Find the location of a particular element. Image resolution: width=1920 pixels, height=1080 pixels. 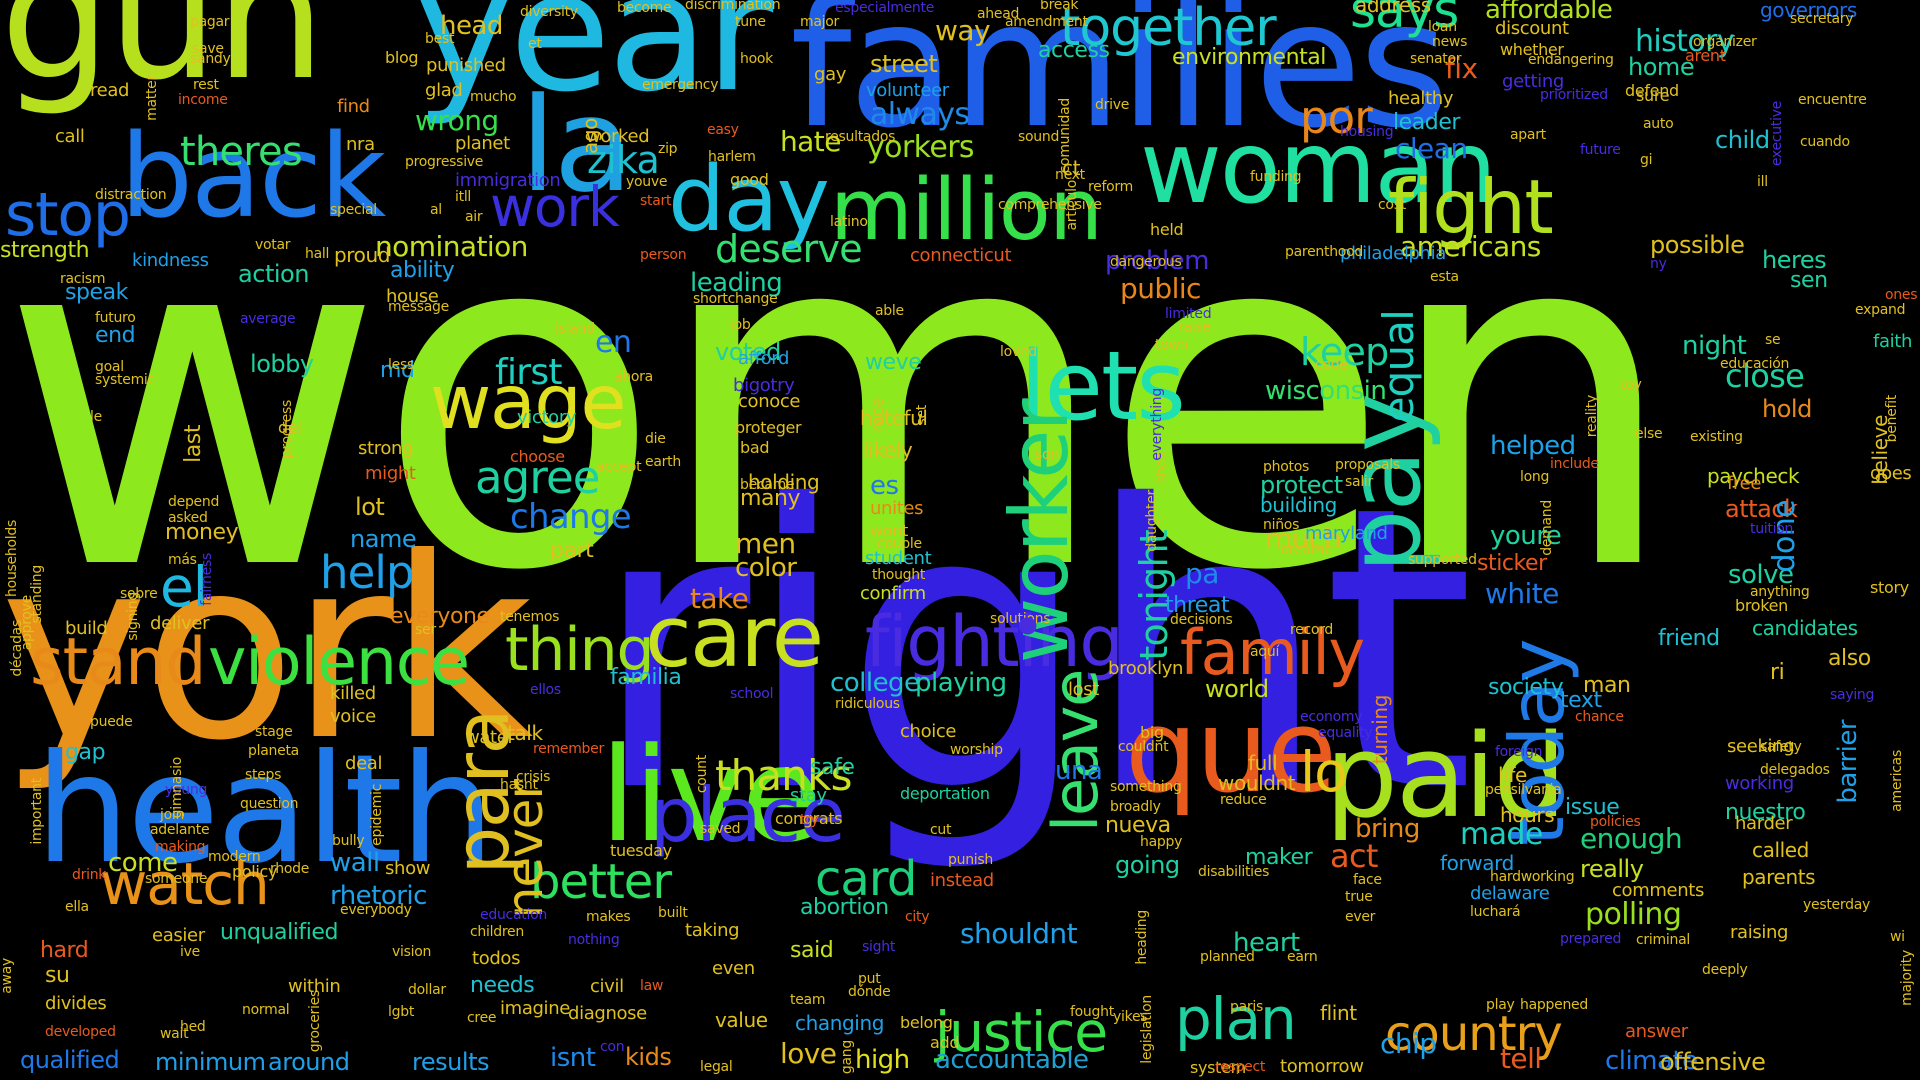

word-flint: flint is located at coordinates (1338, 1013).